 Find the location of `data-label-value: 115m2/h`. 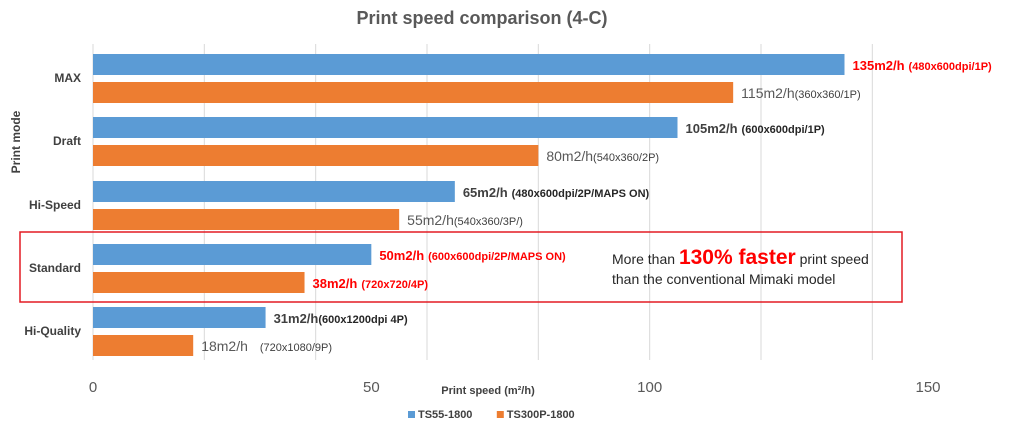

data-label-value: 115m2/h is located at coordinates (767, 93).